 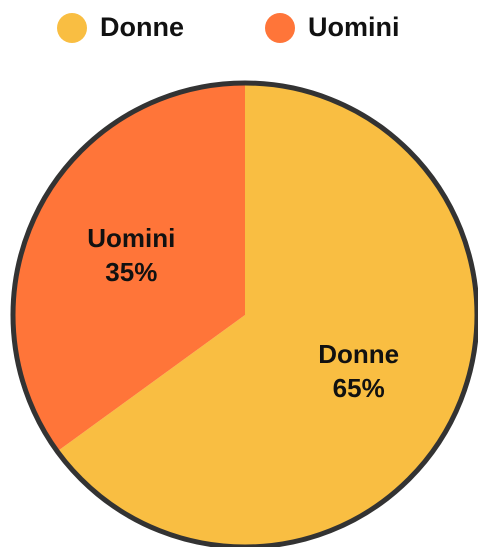 What do you see at coordinates (354, 27) in the screenshot?
I see `legend-label: Uomini` at bounding box center [354, 27].